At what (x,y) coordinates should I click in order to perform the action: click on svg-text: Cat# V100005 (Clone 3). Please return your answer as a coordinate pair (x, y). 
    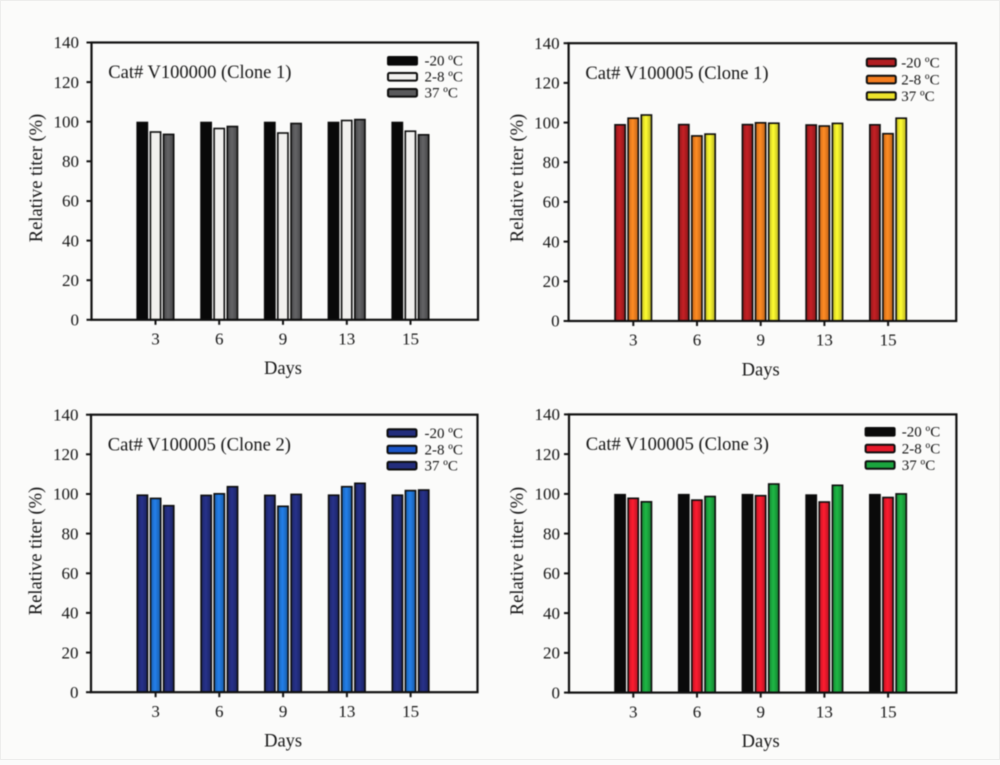
    Looking at the image, I should click on (677, 445).